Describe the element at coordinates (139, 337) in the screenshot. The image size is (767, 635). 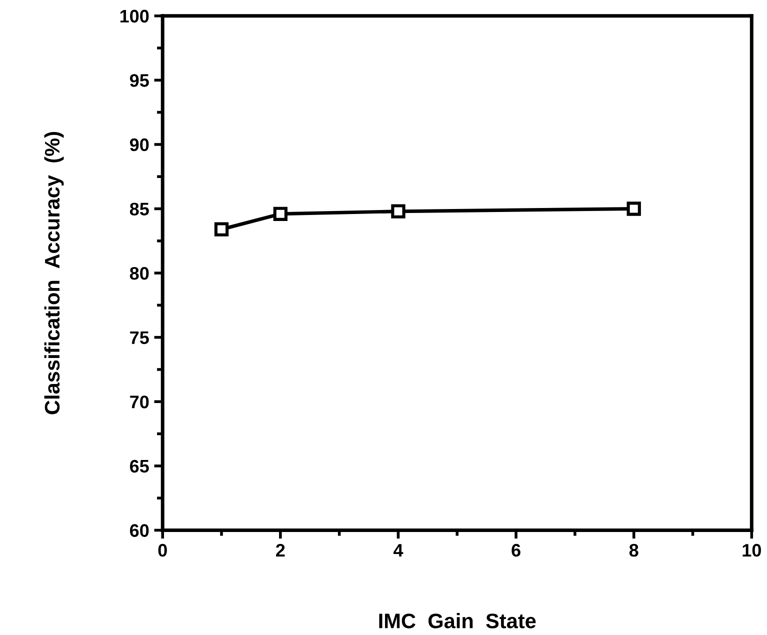
I see `y-tick-label: 75` at that location.